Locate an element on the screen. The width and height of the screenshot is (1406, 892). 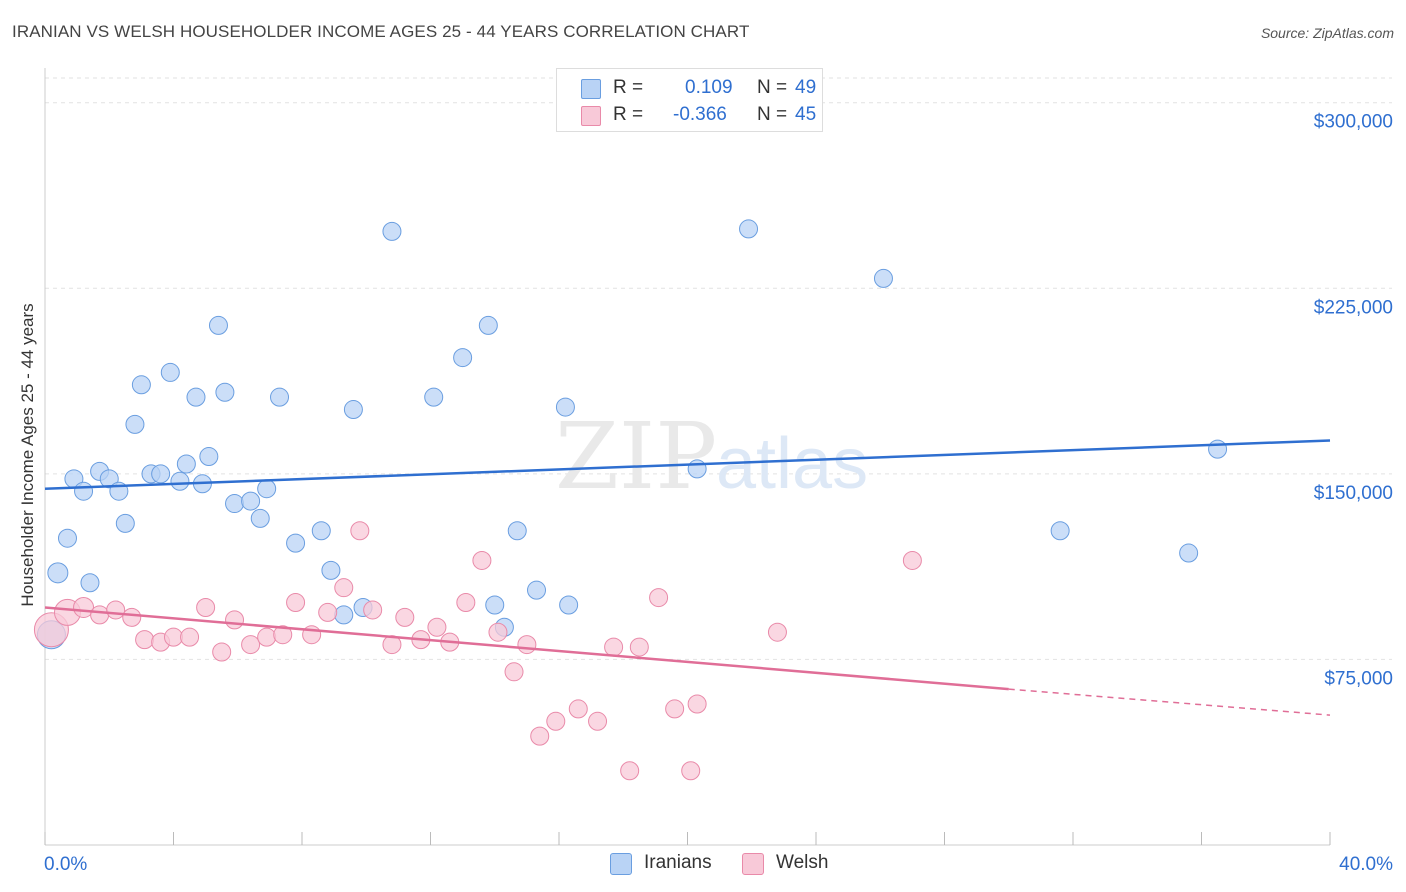
correlation-legend: R = 0.109 N = 49 R = -0.366 N = 45 is located at coordinates (689, 100).